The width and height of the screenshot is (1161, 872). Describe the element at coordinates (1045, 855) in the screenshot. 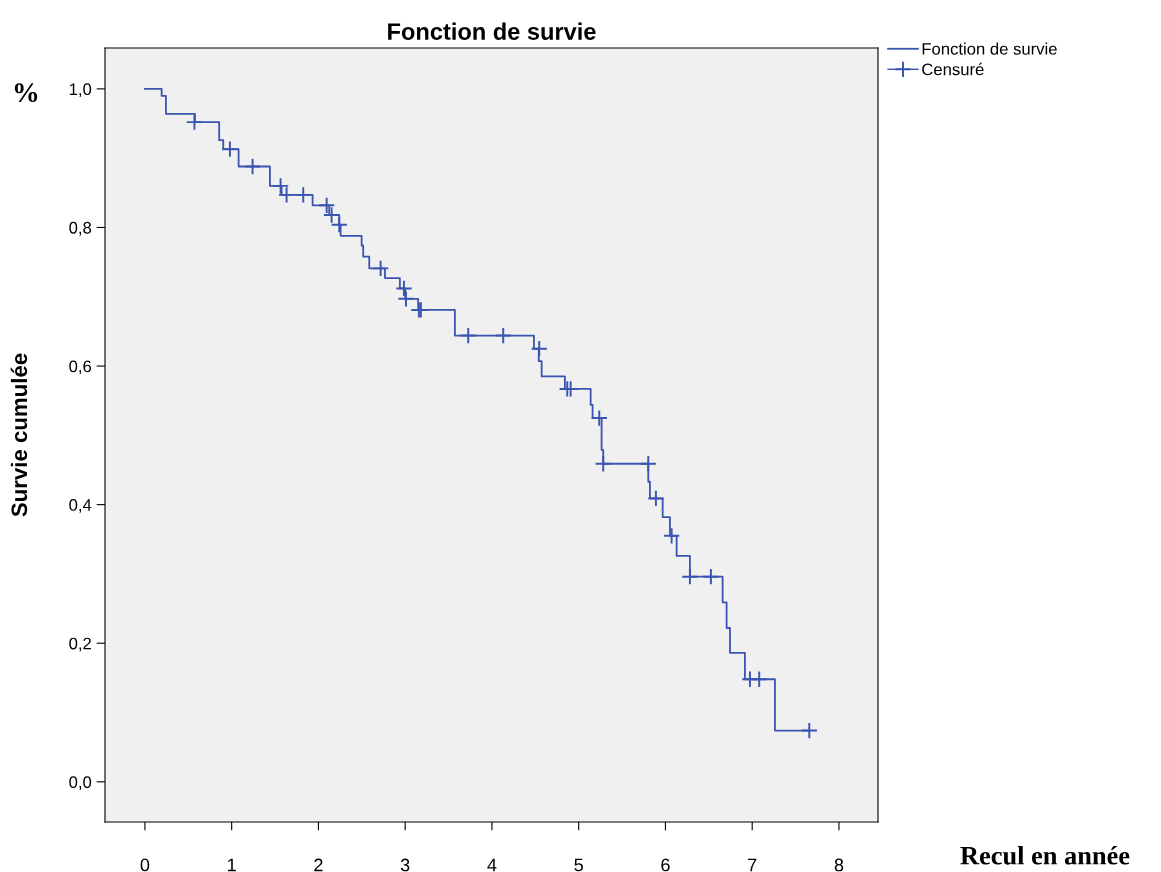

I see `x-axis-title: Recul en année` at that location.